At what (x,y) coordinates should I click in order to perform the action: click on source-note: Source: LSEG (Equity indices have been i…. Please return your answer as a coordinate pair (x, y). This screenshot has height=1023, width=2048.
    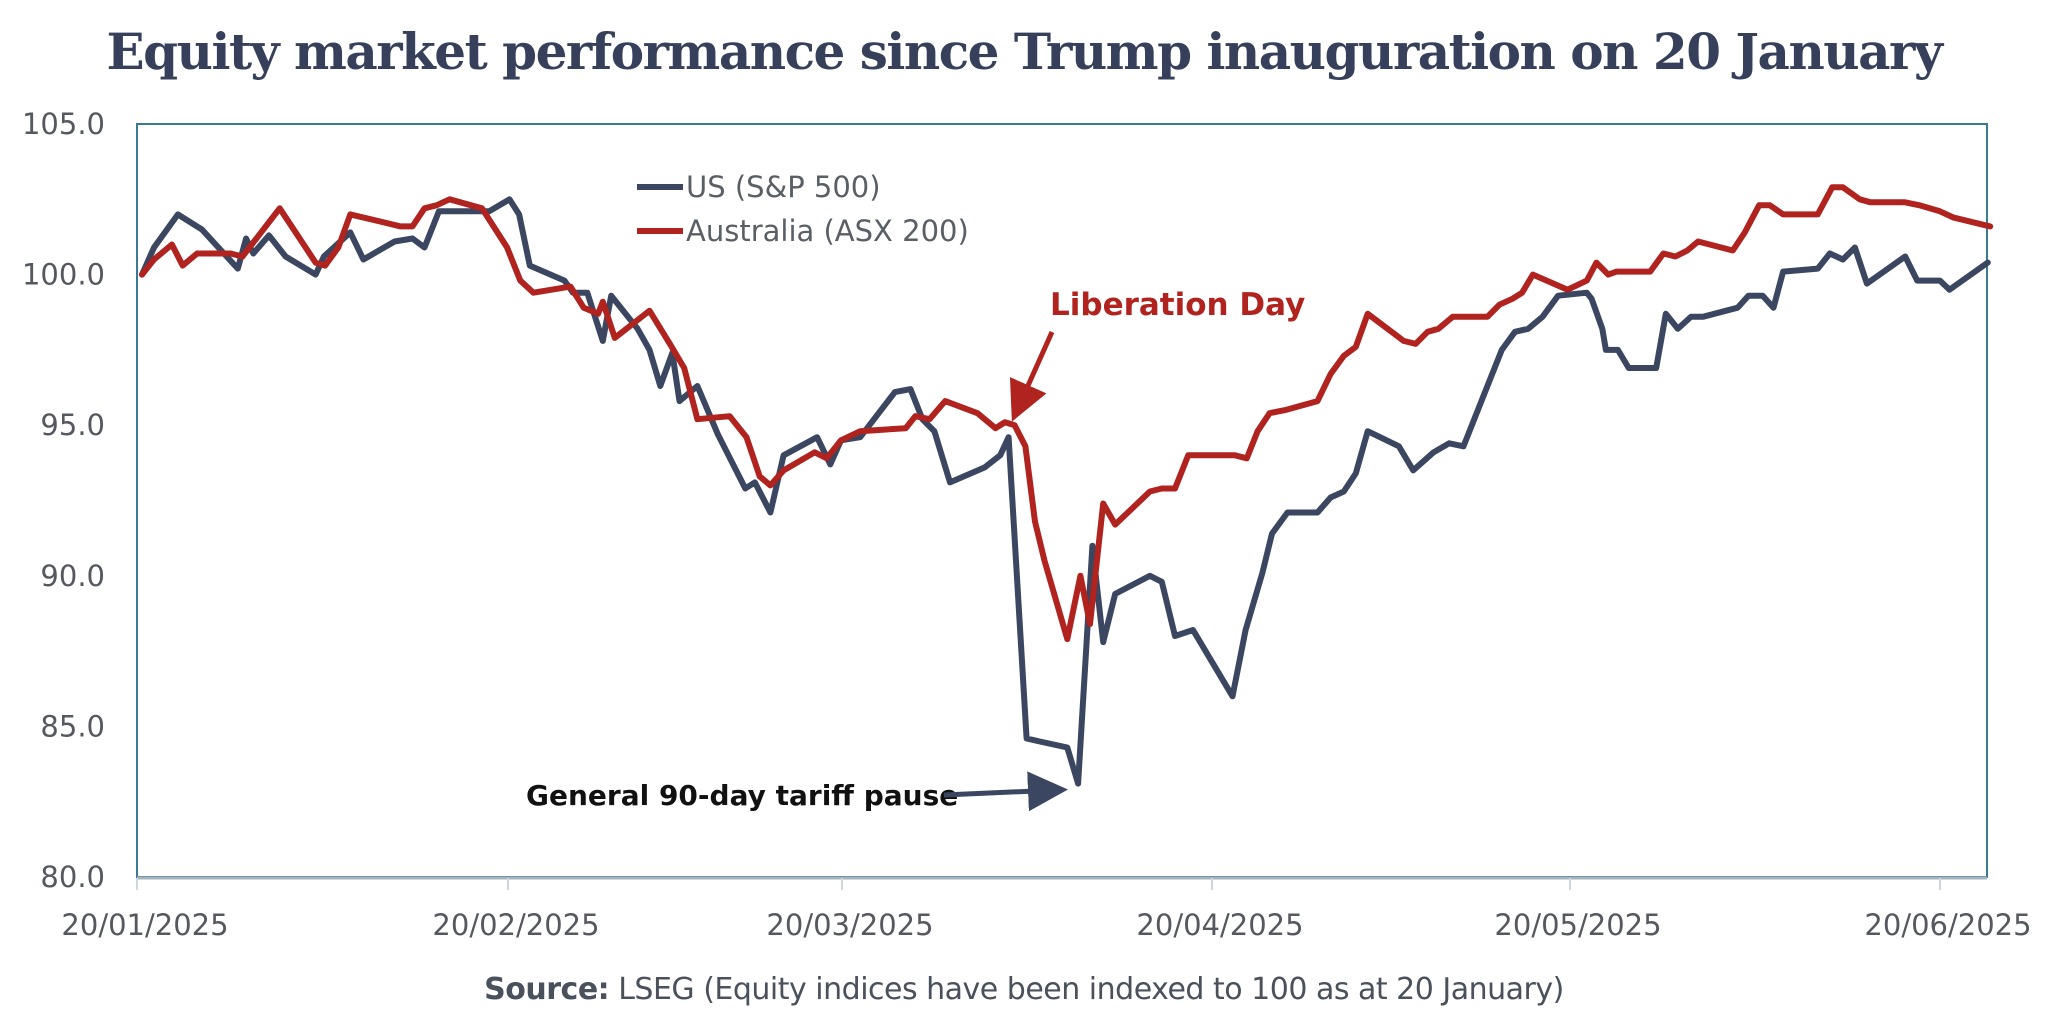
    Looking at the image, I should click on (1024, 989).